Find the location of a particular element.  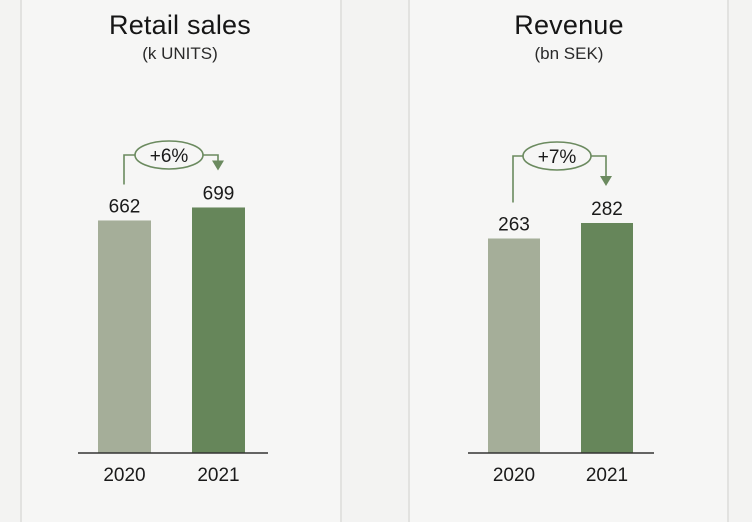

value-label: 699 is located at coordinates (219, 193).